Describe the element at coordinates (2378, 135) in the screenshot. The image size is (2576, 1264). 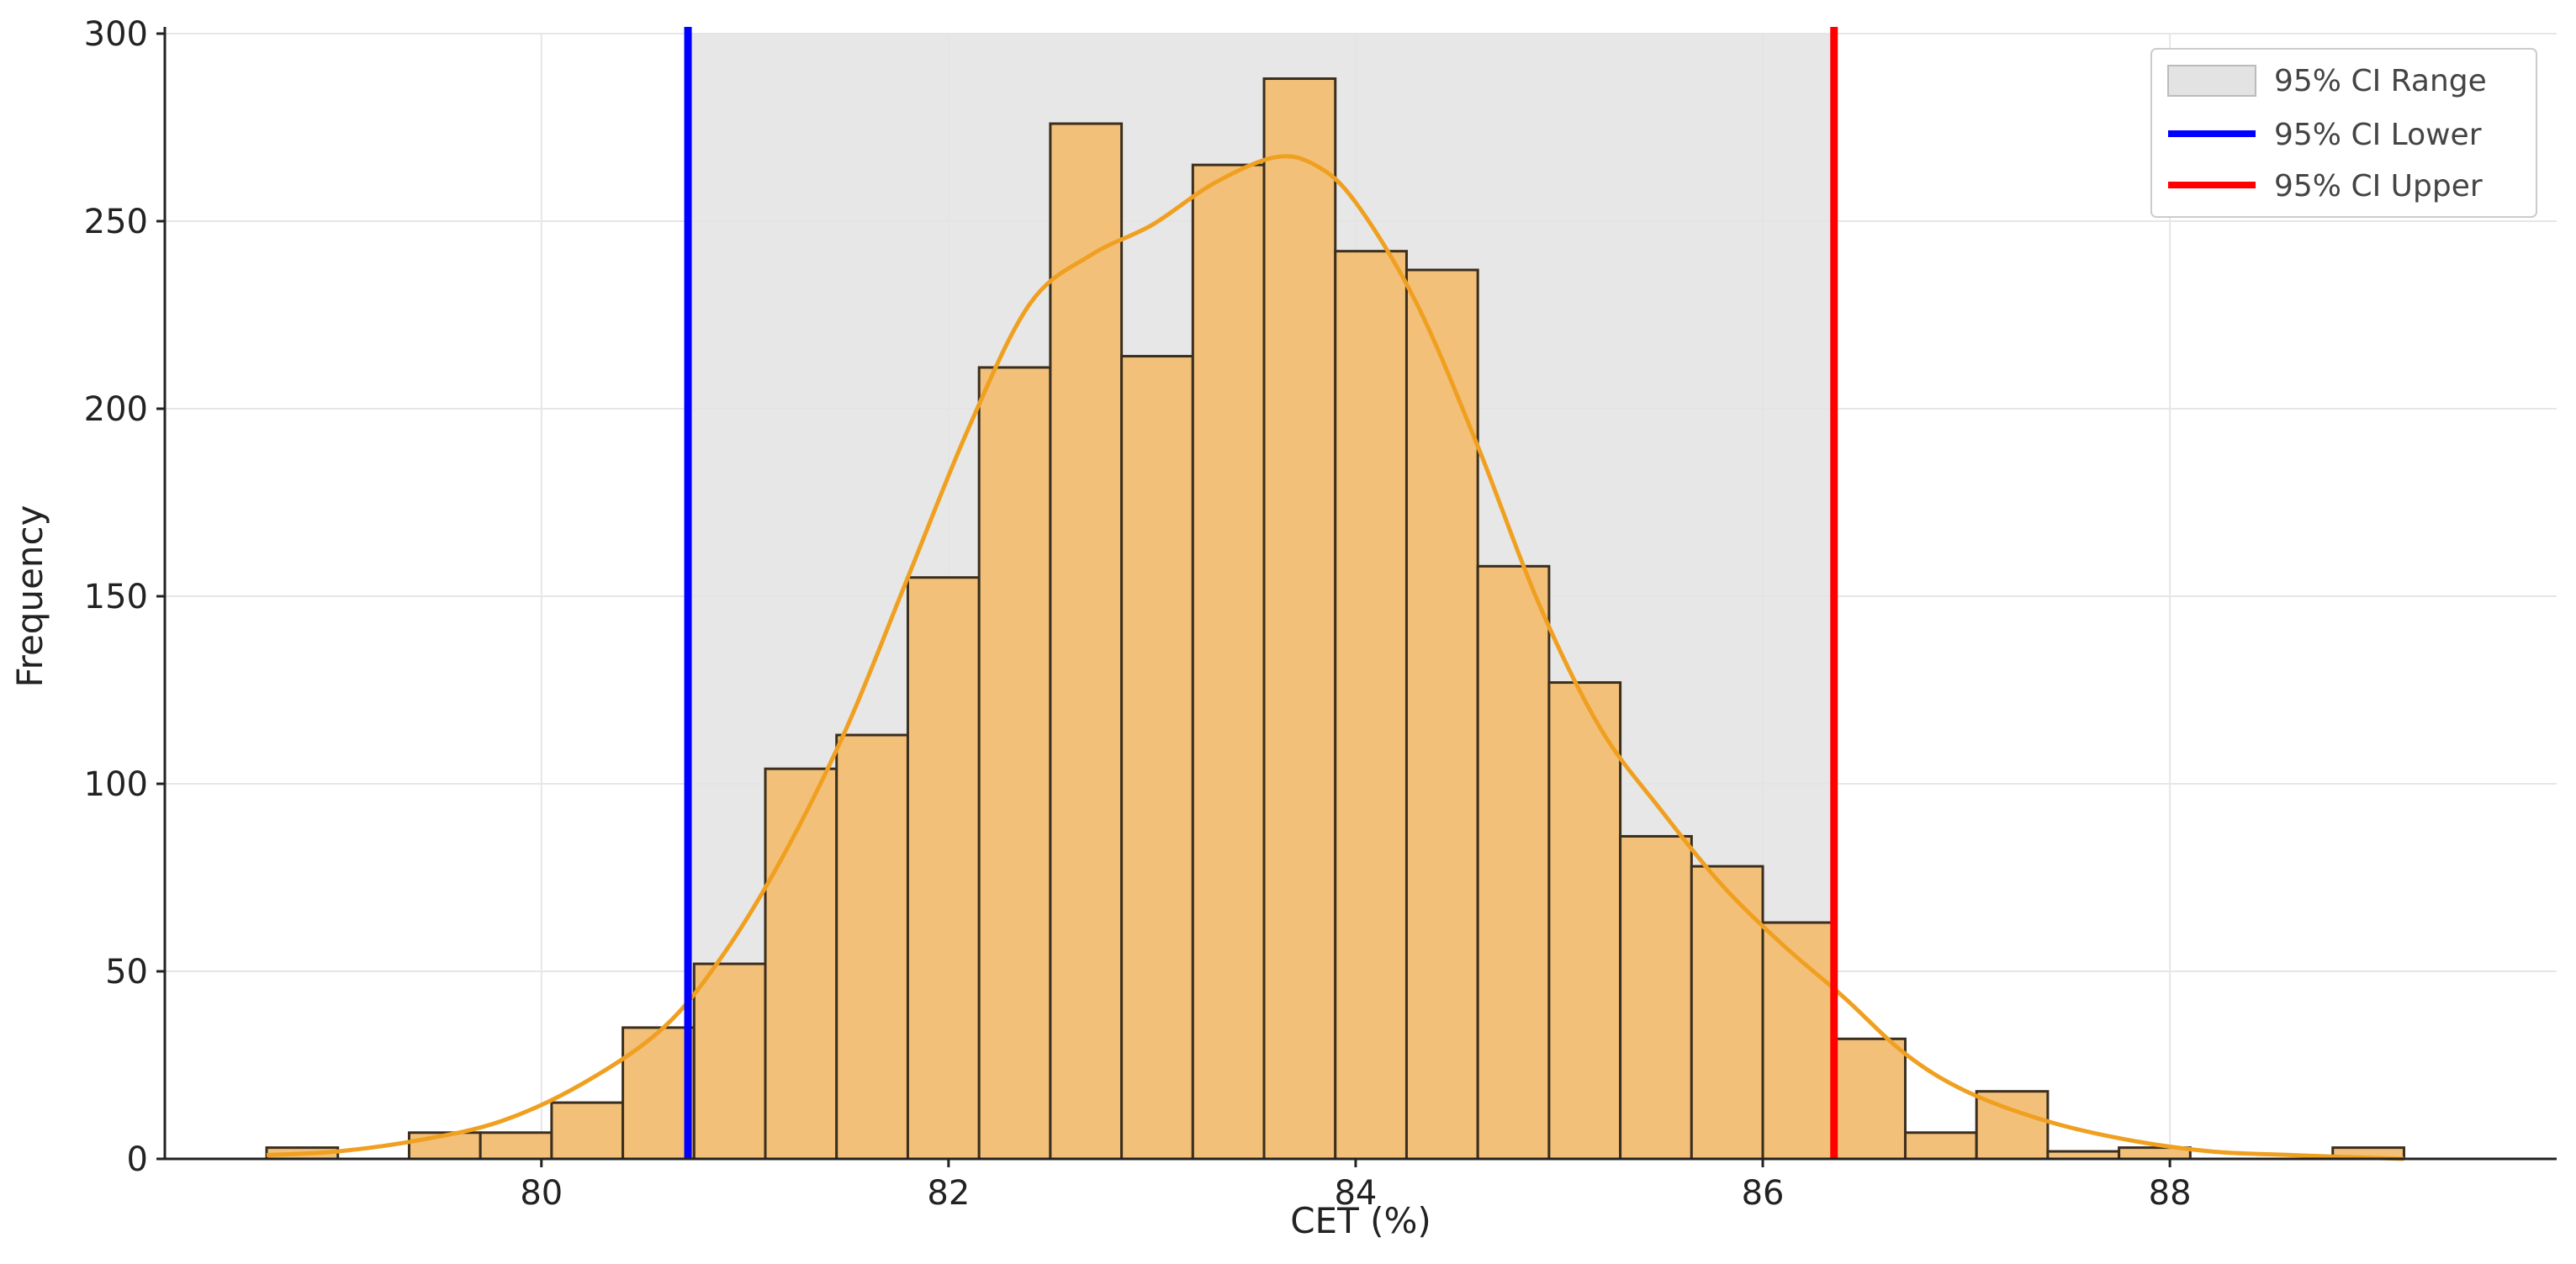
I see `legend-label-ci-lower: 95% CI Lower` at that location.